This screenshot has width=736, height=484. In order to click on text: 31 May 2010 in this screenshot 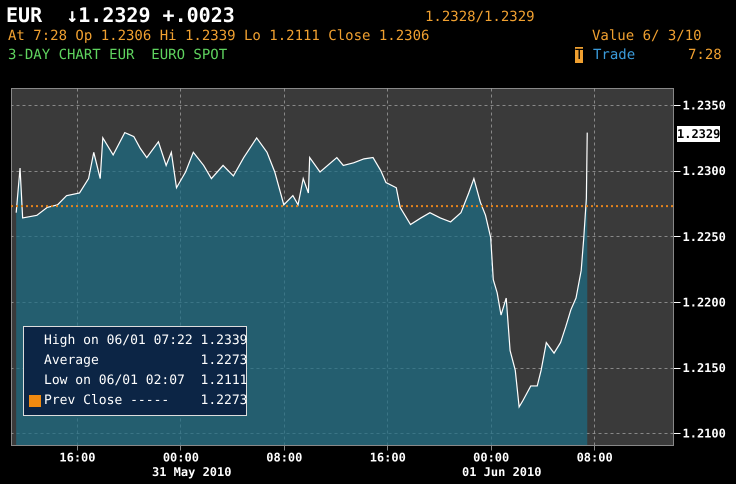, I will do `click(192, 472)`.